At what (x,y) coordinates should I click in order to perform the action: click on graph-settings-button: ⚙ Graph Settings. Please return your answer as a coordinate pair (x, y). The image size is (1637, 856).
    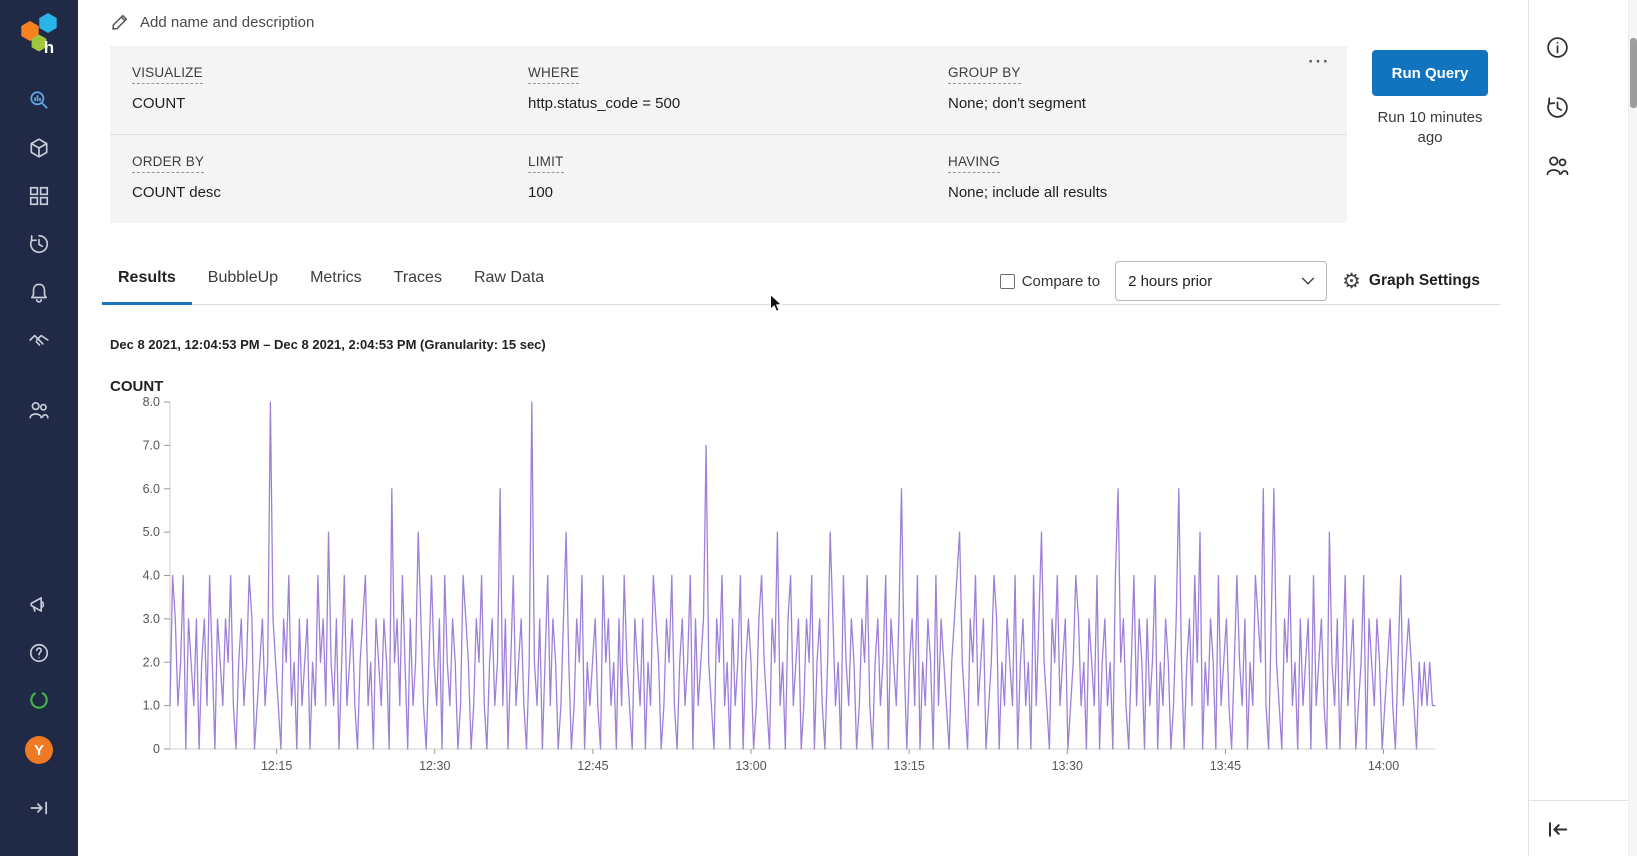
    Looking at the image, I should click on (1411, 281).